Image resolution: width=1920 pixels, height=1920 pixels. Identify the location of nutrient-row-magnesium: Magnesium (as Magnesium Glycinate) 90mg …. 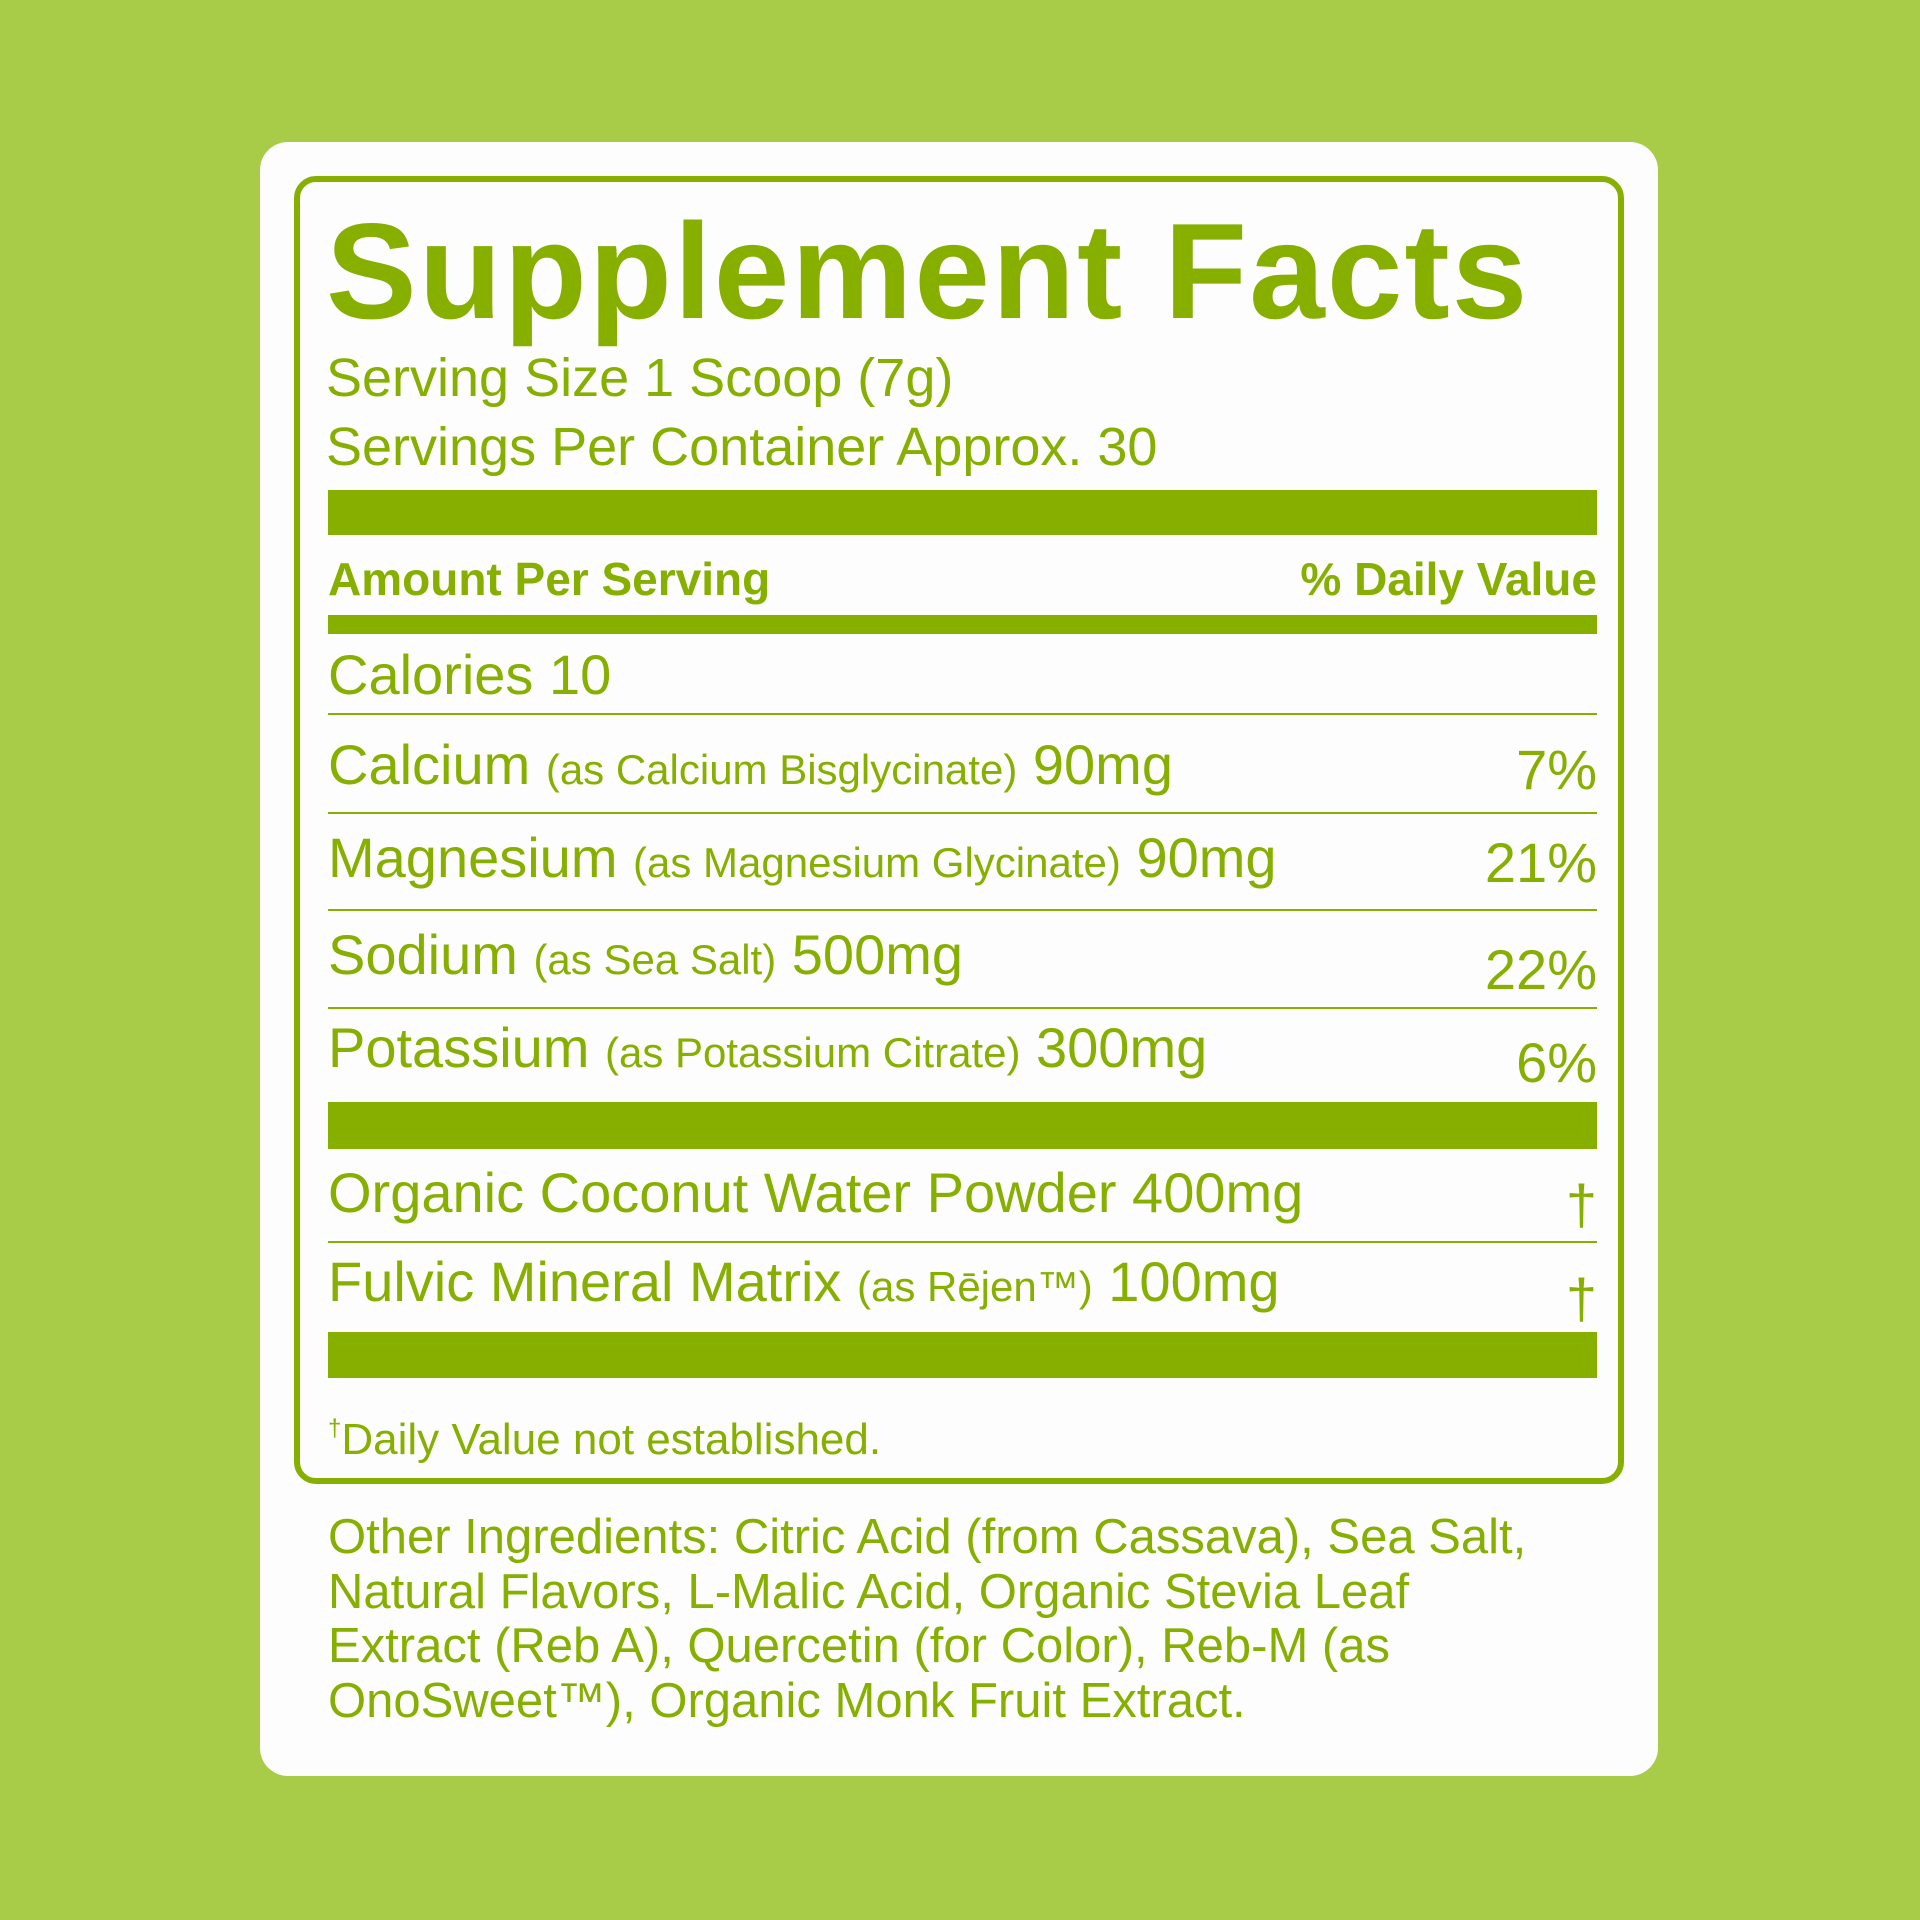
(962, 861).